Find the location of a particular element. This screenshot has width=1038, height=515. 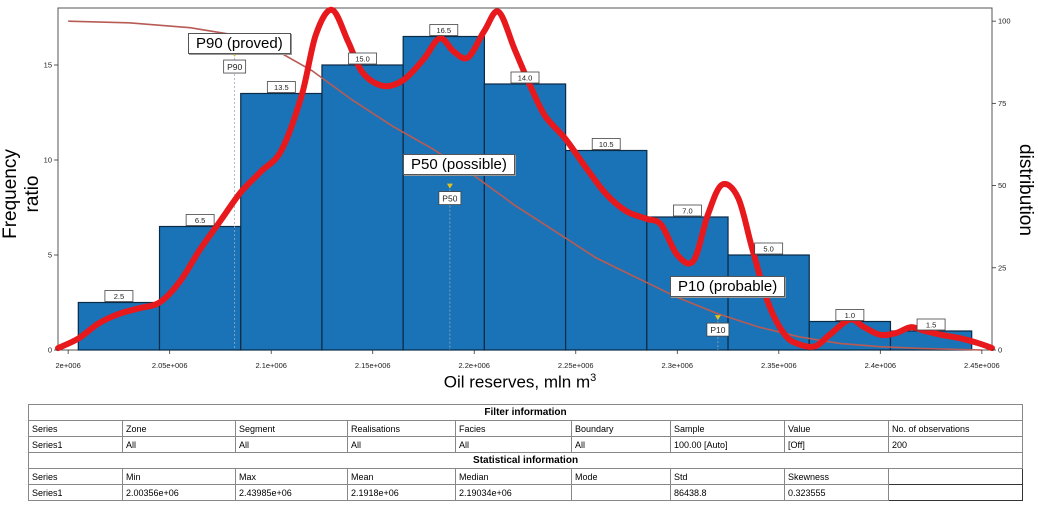

stats-value-cell: 2.1918e+06 is located at coordinates (401, 492).